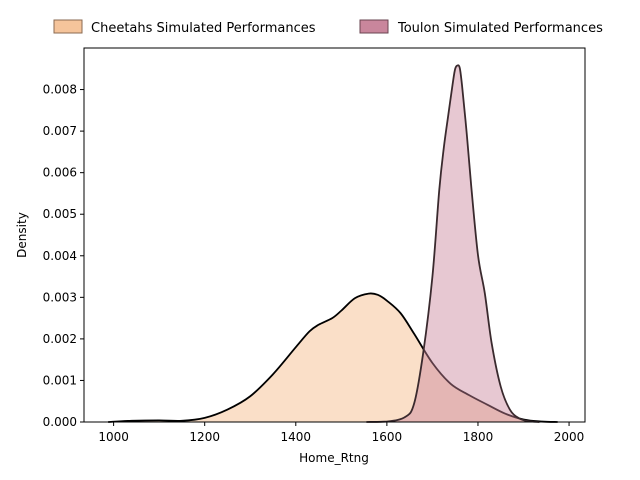 The height and width of the screenshot is (480, 640). What do you see at coordinates (60, 380) in the screenshot?
I see `y-tick-label-1: 0.001` at bounding box center [60, 380].